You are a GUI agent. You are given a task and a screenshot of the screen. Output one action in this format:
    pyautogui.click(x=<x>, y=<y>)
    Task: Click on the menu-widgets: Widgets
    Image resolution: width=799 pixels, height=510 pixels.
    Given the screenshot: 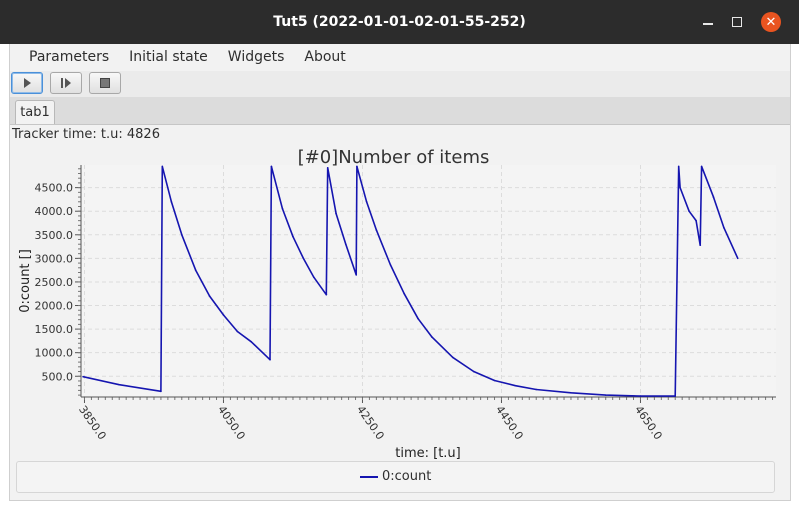 What is the action you would take?
    pyautogui.click(x=256, y=57)
    